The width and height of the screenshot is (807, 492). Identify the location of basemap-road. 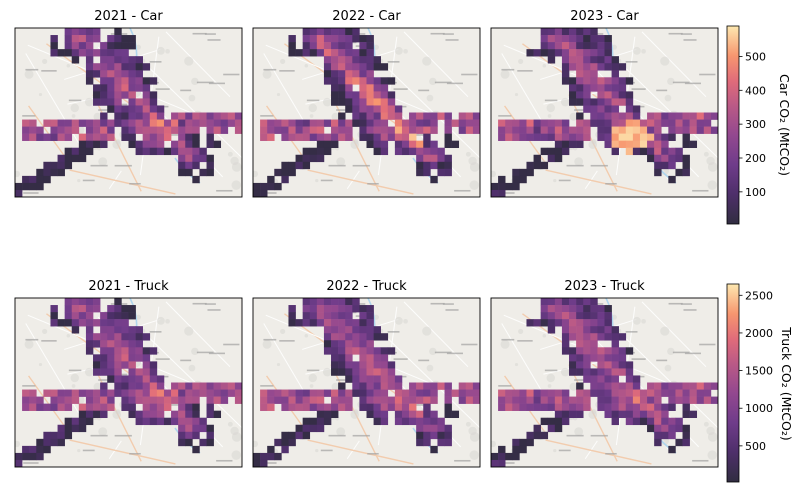
(598, 182).